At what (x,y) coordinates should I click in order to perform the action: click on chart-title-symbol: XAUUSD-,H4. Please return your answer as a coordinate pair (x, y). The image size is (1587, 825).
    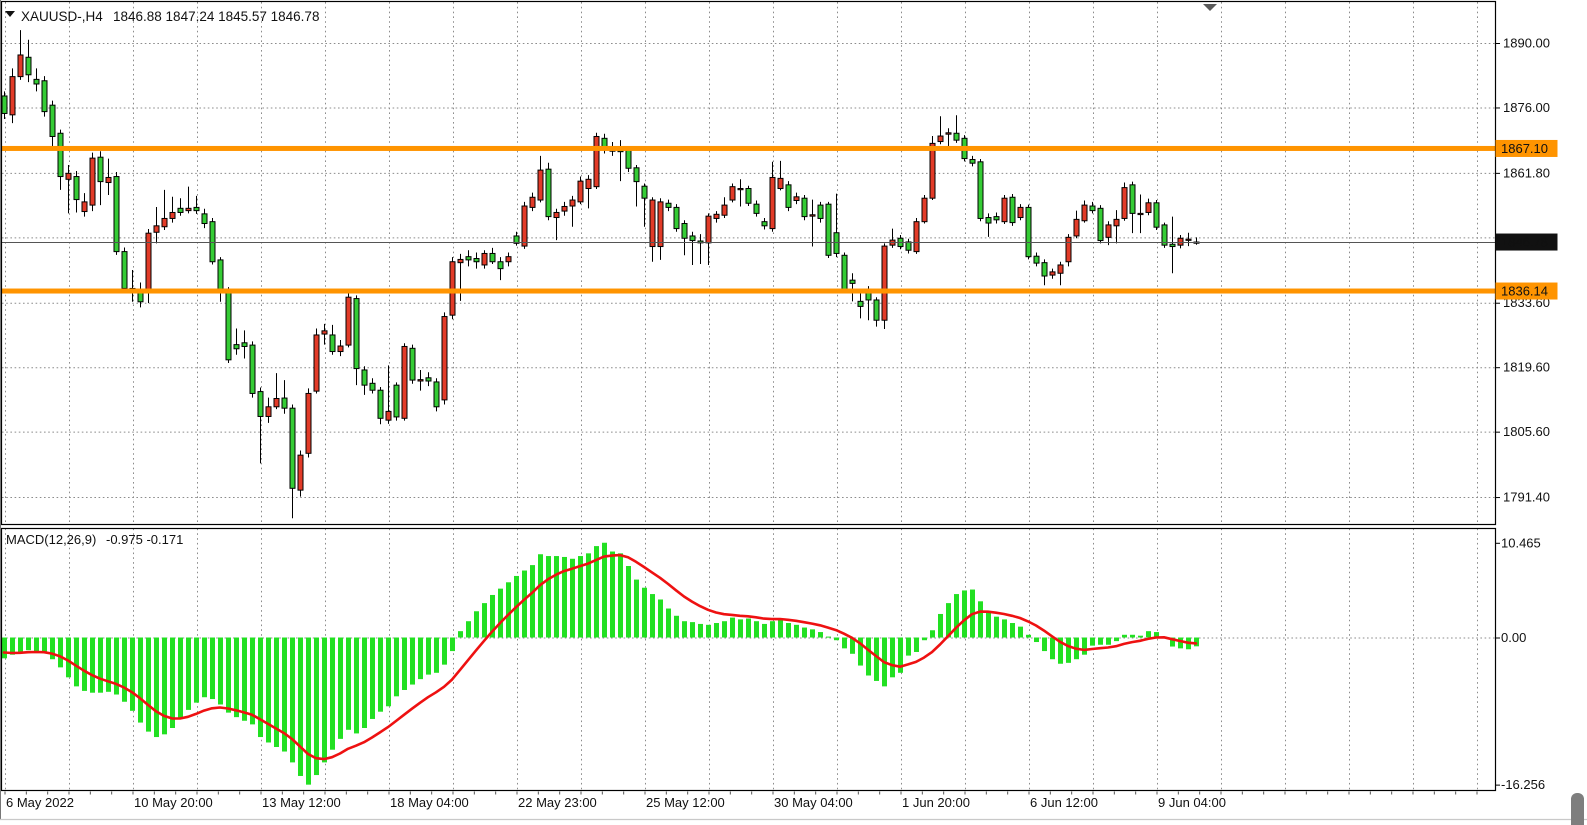
    Looking at the image, I should click on (62, 16).